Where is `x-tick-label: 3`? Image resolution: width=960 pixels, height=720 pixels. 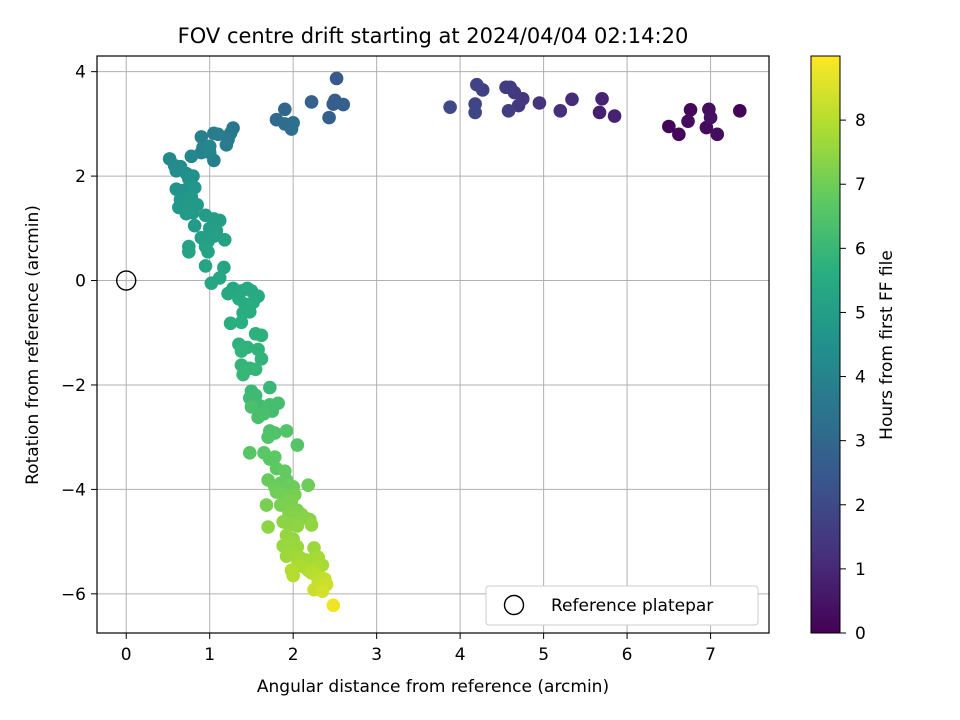
x-tick-label: 3 is located at coordinates (376, 655).